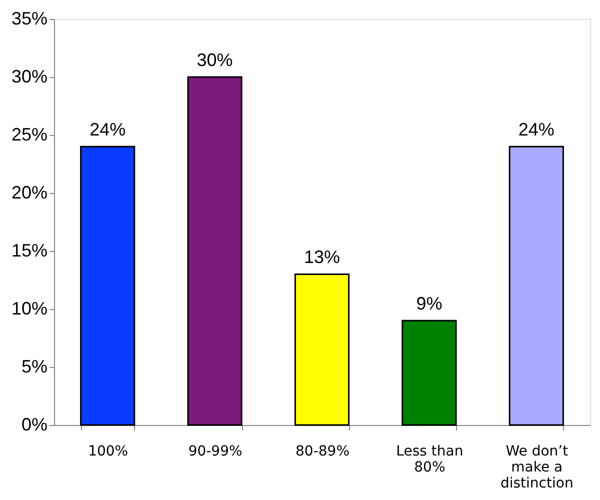  Describe the element at coordinates (215, 452) in the screenshot. I see `x-tick-label: 90-99%` at that location.